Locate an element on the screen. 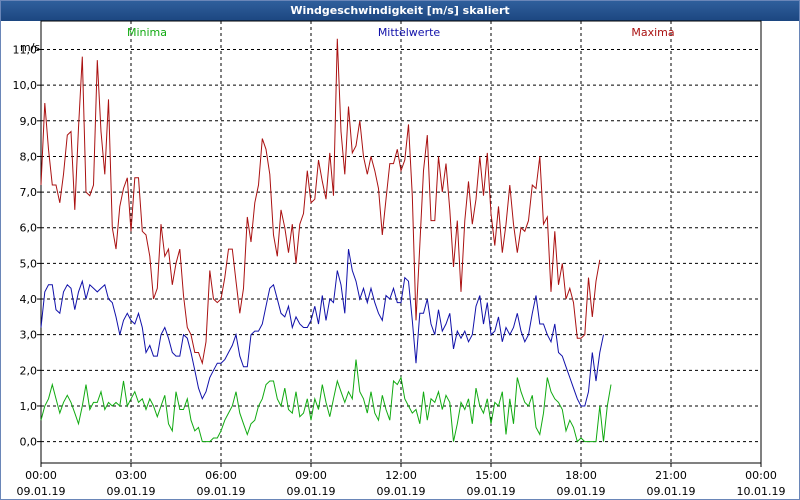 The image size is (800, 500). y-tick-label: 9,0 is located at coordinates (29, 121).